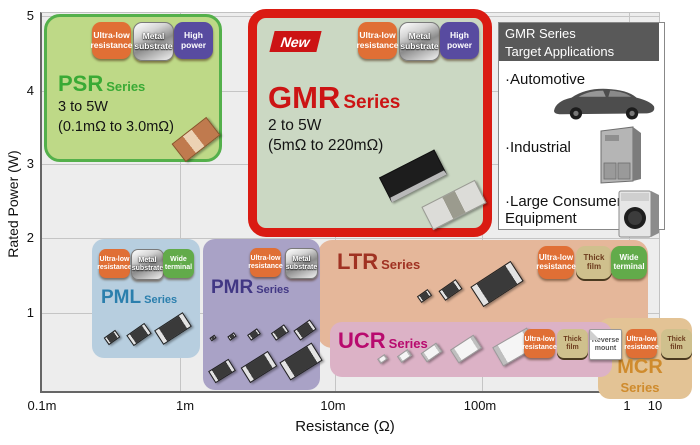 This screenshot has height=445, width=700. Describe the element at coordinates (116, 127) in the screenshot. I see `psr-resistance-range: (0.1mΩ to 3.0mΩ)` at that location.